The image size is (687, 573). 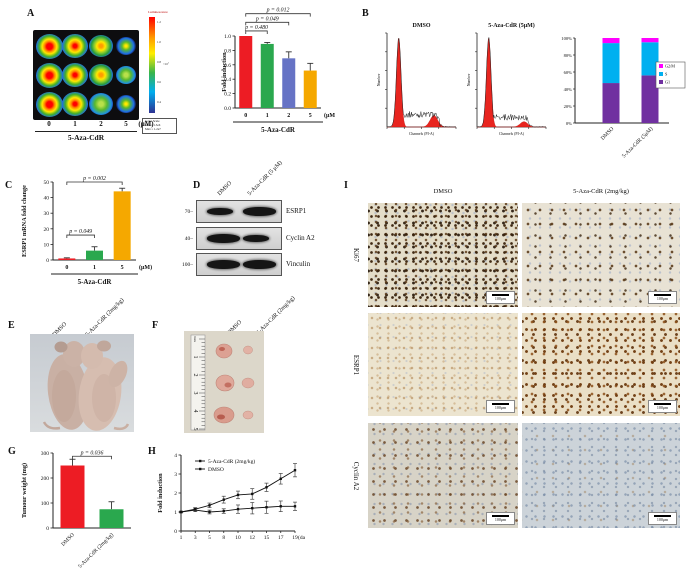 What do you see at coordinates (86, 137) in the screenshot?
I see `plate-treatment-label: 5-Aza-CdR` at bounding box center [86, 137].